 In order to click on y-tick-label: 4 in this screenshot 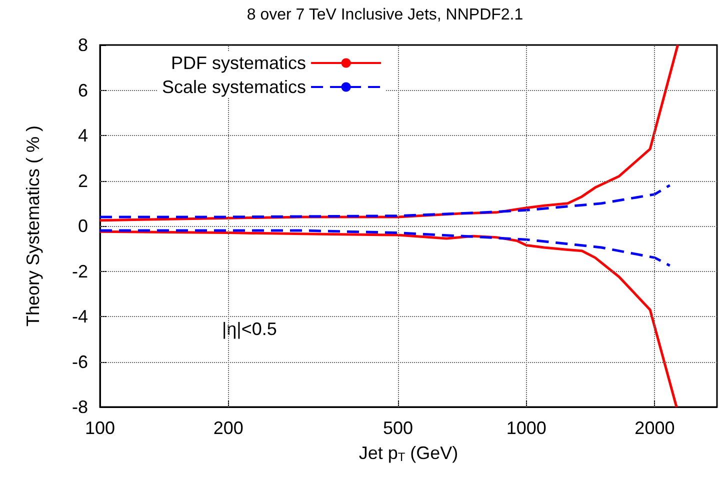, I will do `click(83, 136)`.